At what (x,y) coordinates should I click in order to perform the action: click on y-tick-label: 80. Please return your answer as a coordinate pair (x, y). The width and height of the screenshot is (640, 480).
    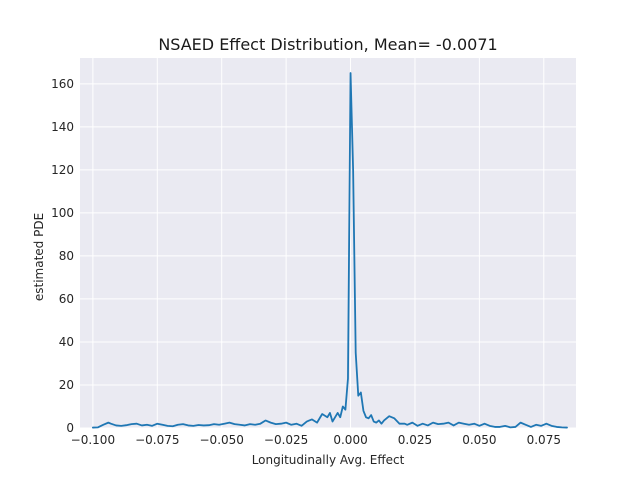
    Looking at the image, I should click on (66, 256).